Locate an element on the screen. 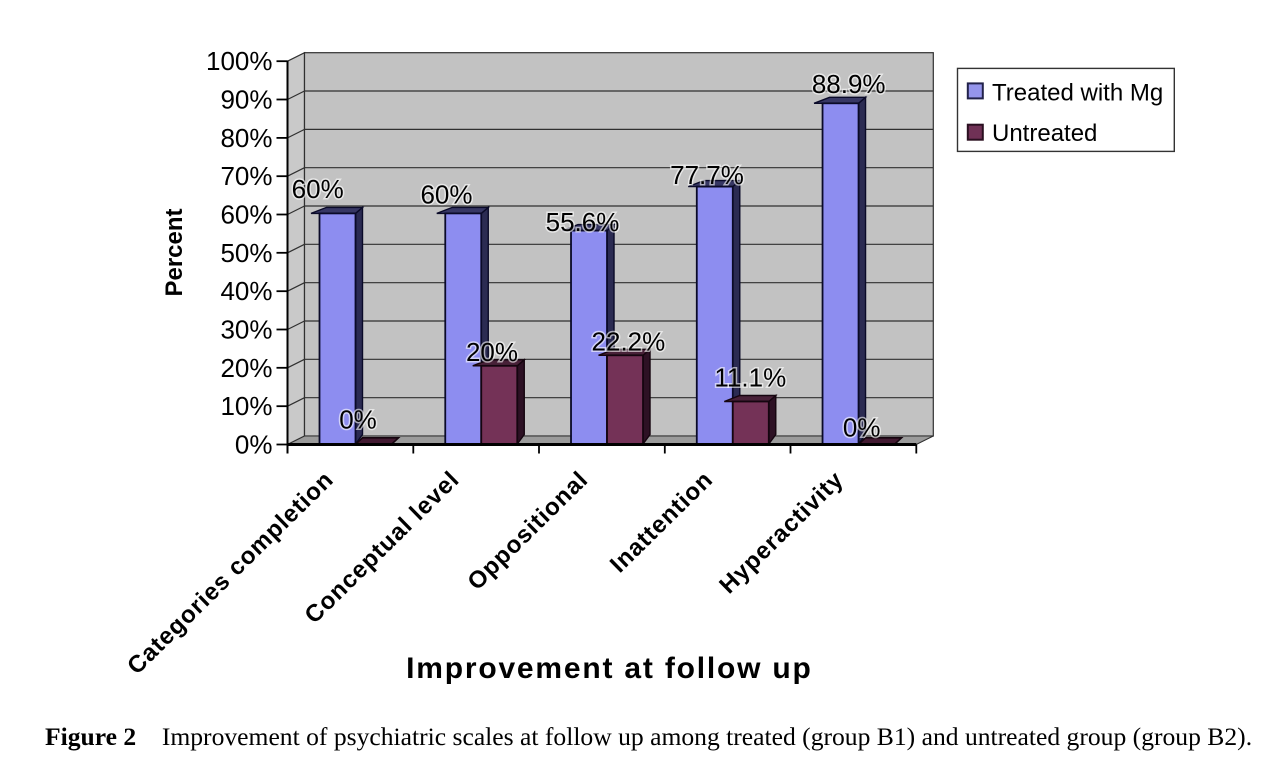 The height and width of the screenshot is (771, 1280). svg-text: 77.7% is located at coordinates (707, 175).